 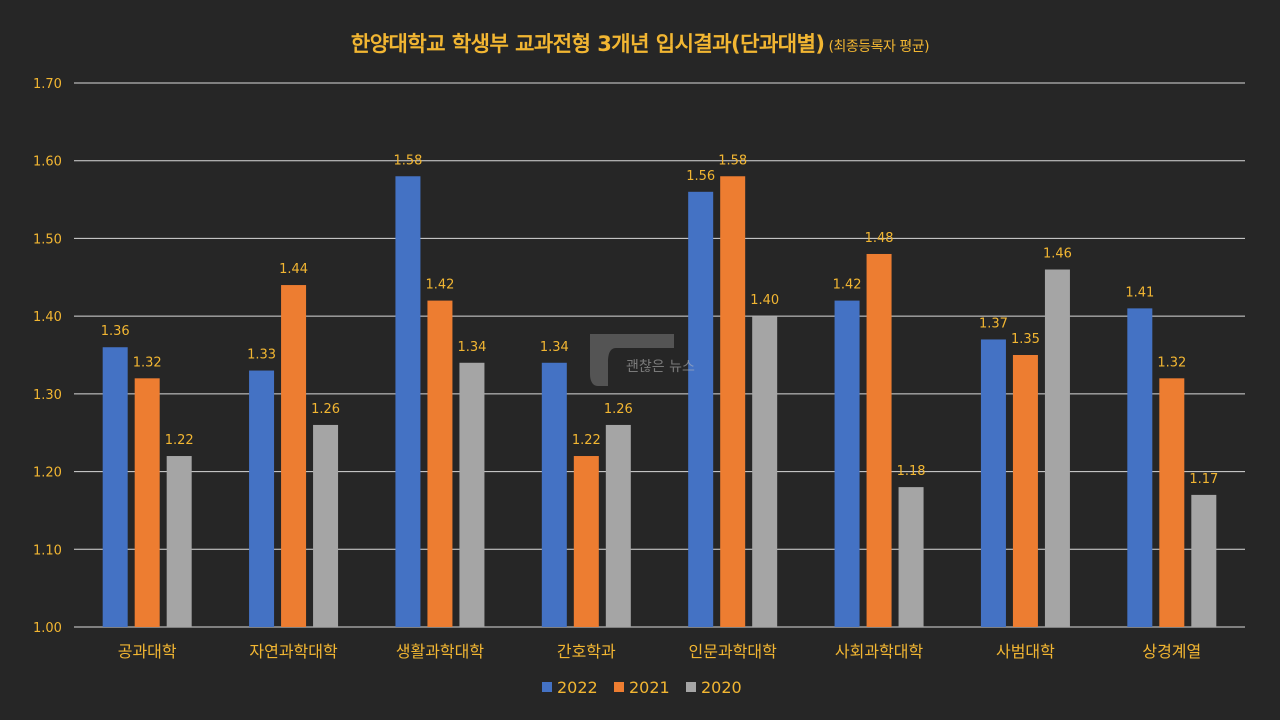 What do you see at coordinates (721, 687) in the screenshot?
I see `legend-label: 2020` at bounding box center [721, 687].